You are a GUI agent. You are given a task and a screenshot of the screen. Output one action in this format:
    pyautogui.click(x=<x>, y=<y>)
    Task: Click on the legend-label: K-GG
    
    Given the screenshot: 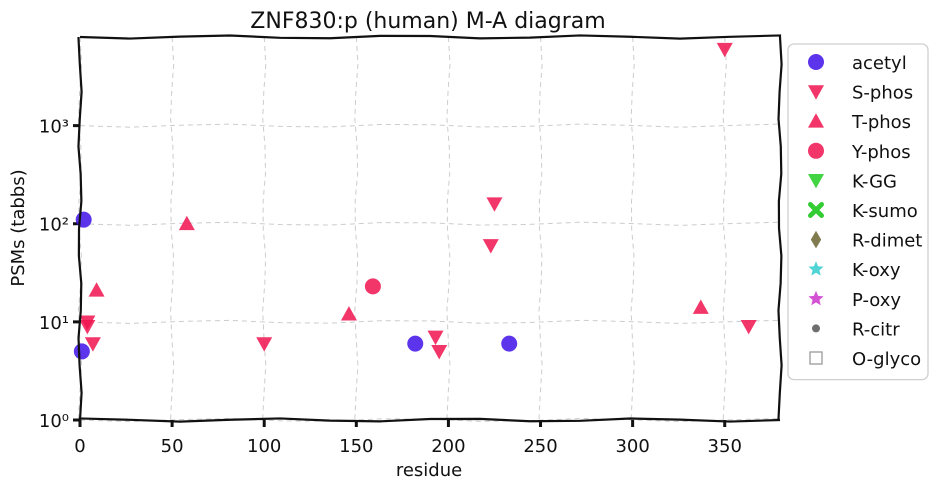 What is the action you would take?
    pyautogui.click(x=874, y=181)
    